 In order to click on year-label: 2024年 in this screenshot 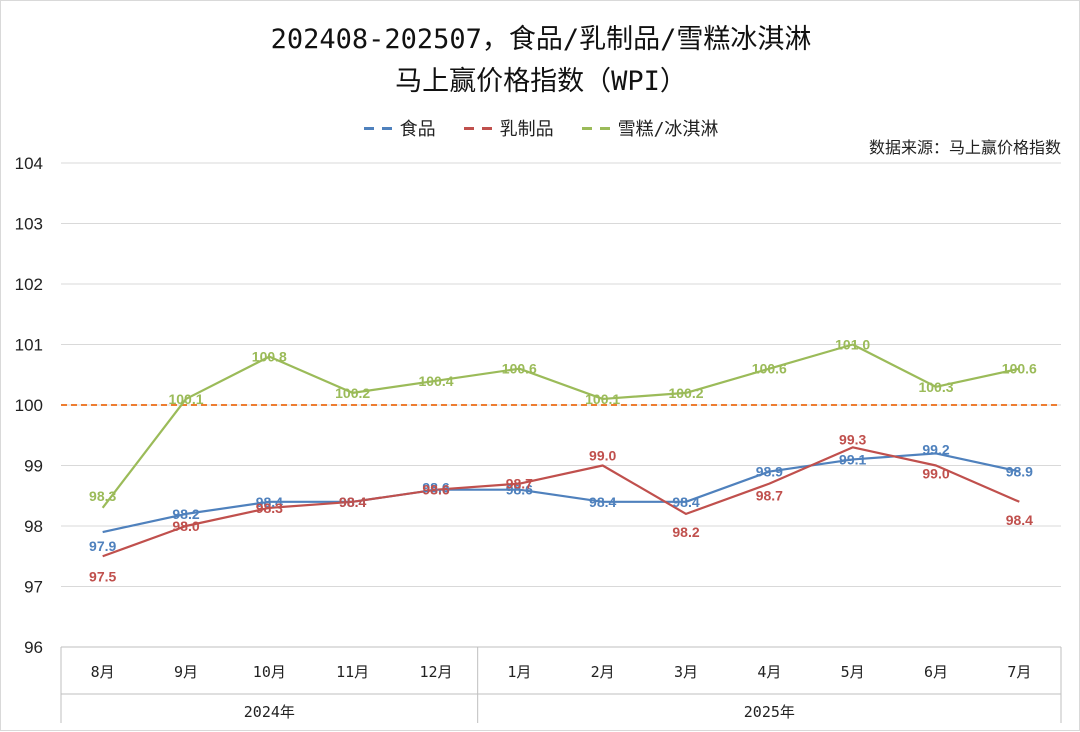, I will do `click(269, 712)`.